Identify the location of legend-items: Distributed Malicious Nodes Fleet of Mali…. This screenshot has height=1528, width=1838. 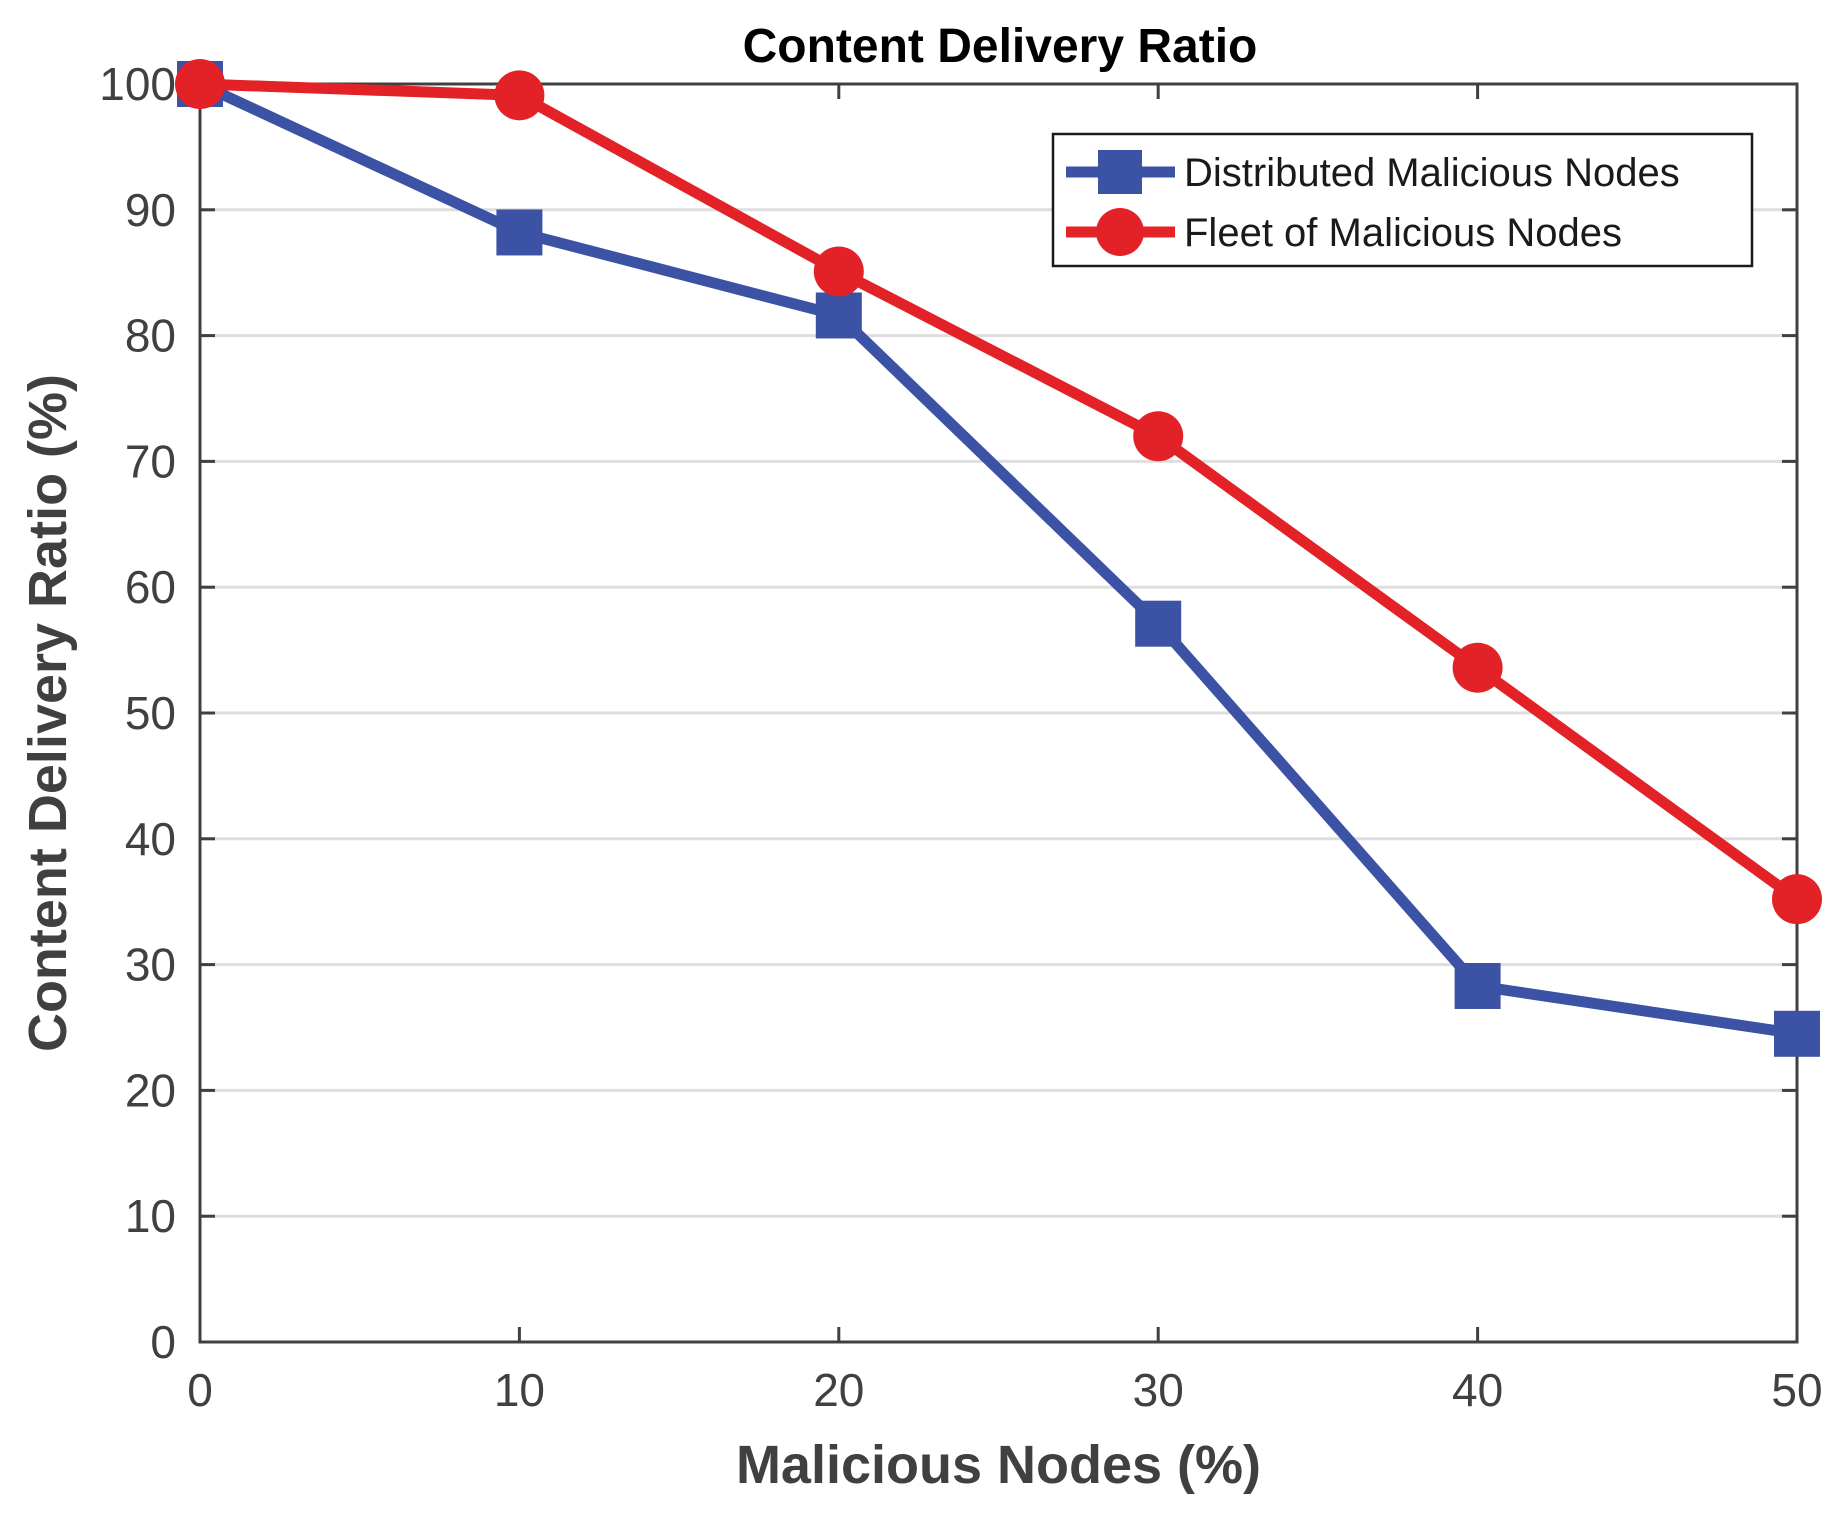
(1373, 203).